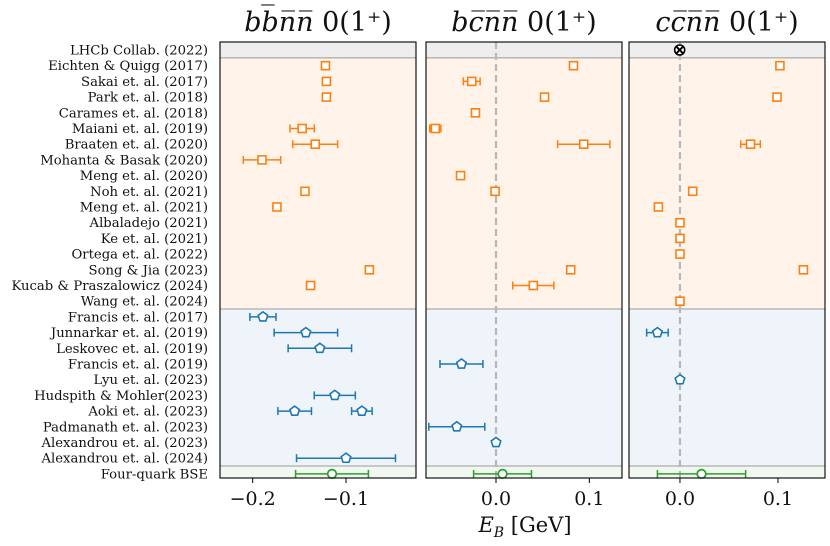 This screenshot has height=546, width=830. Describe the element at coordinates (124, 160) in the screenshot. I see `row-label: Mohanta & Basak (2020)` at that location.